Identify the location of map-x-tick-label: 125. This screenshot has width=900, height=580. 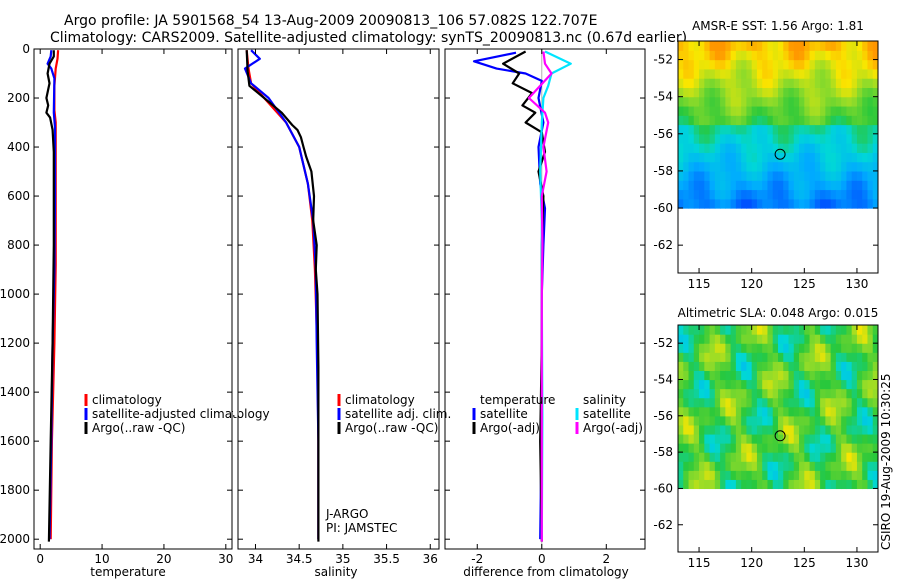
(804, 563).